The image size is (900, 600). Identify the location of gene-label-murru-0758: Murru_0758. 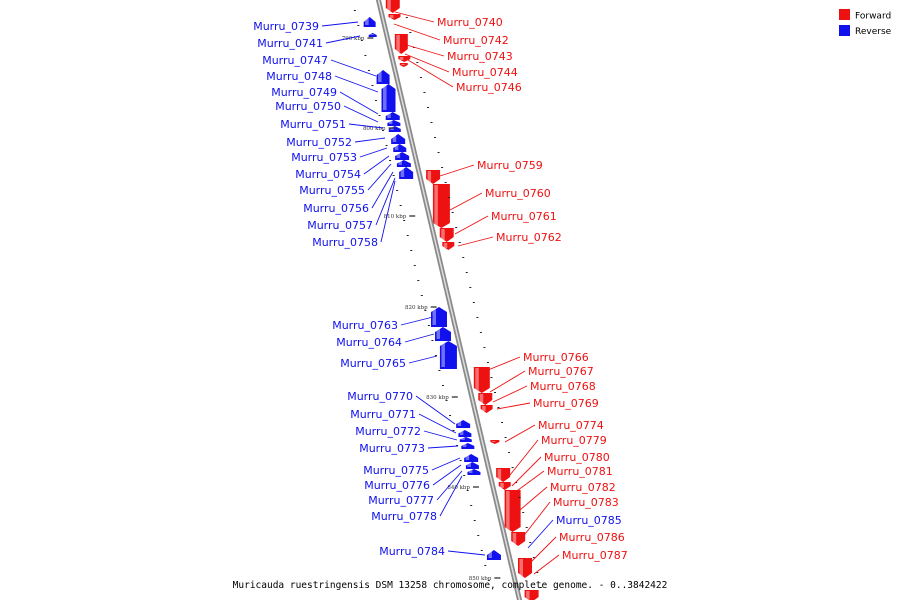
(354, 214).